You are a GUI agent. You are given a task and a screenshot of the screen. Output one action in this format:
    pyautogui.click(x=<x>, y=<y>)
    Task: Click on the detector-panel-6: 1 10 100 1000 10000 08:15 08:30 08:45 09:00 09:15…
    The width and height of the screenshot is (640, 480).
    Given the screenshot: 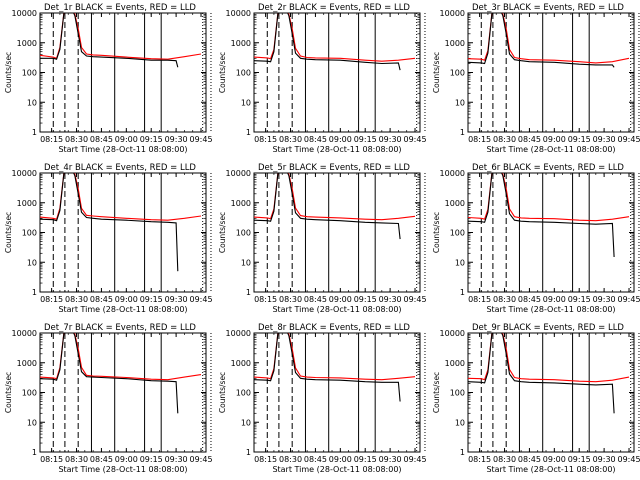 What is the action you would take?
    pyautogui.click(x=536, y=238)
    